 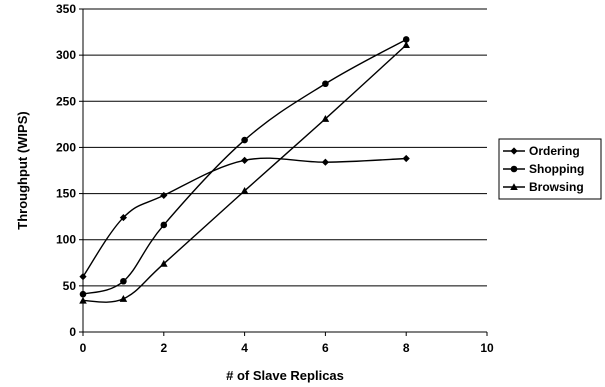 What do you see at coordinates (66, 240) in the screenshot?
I see `y-tick-label: 100` at bounding box center [66, 240].